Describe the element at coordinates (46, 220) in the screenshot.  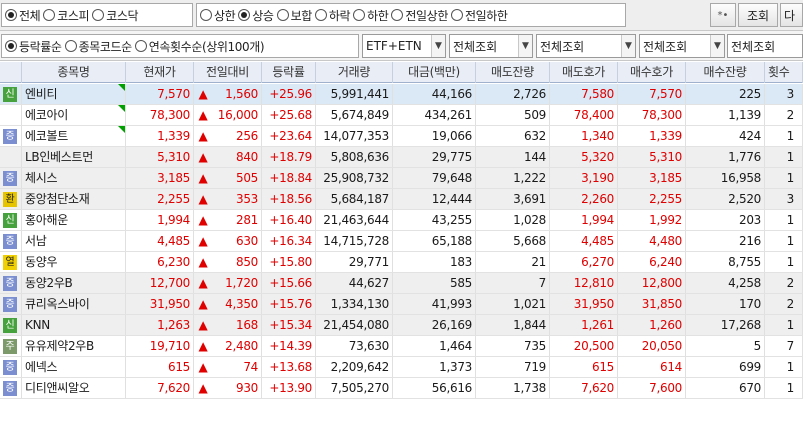
I see `stock-name-text: 홍아해운` at that location.